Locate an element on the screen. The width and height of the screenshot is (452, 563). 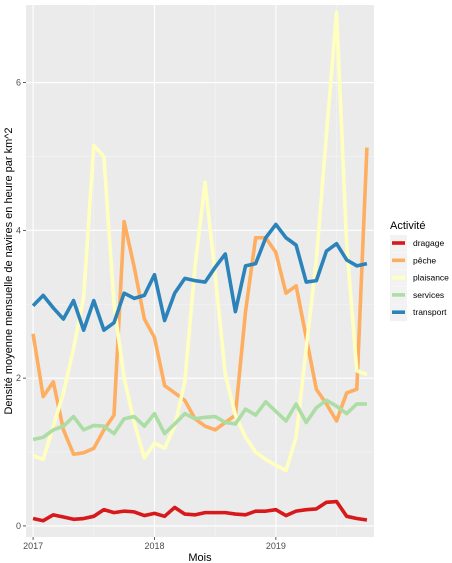
x-tick-label: 2018 is located at coordinates (154, 546).